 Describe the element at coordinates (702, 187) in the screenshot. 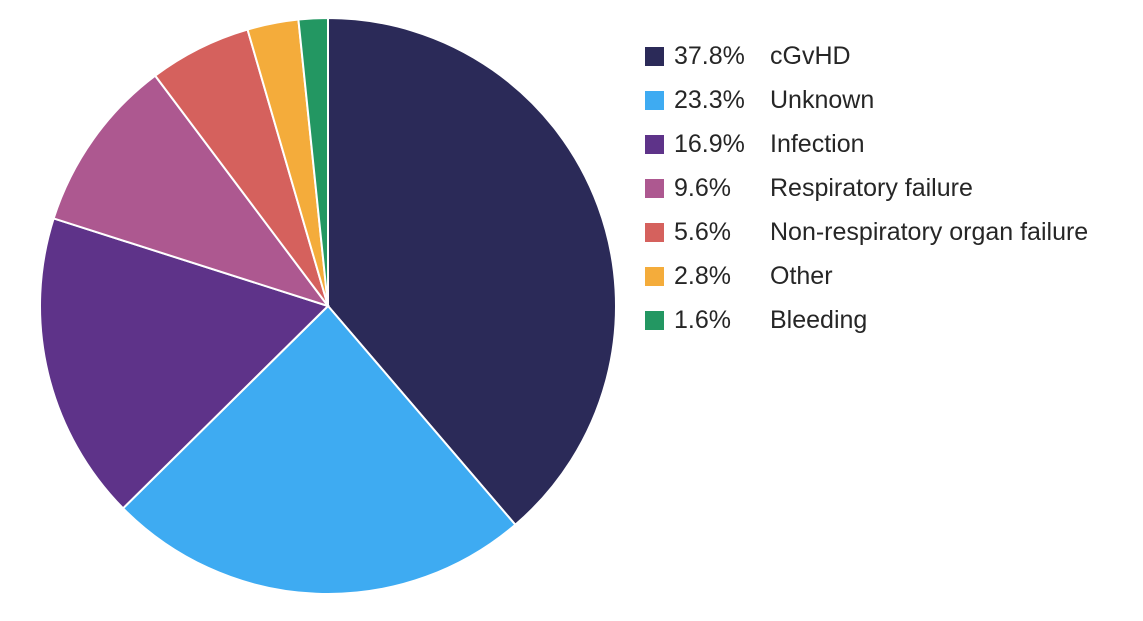

I see `legend-value: 9.6%` at that location.